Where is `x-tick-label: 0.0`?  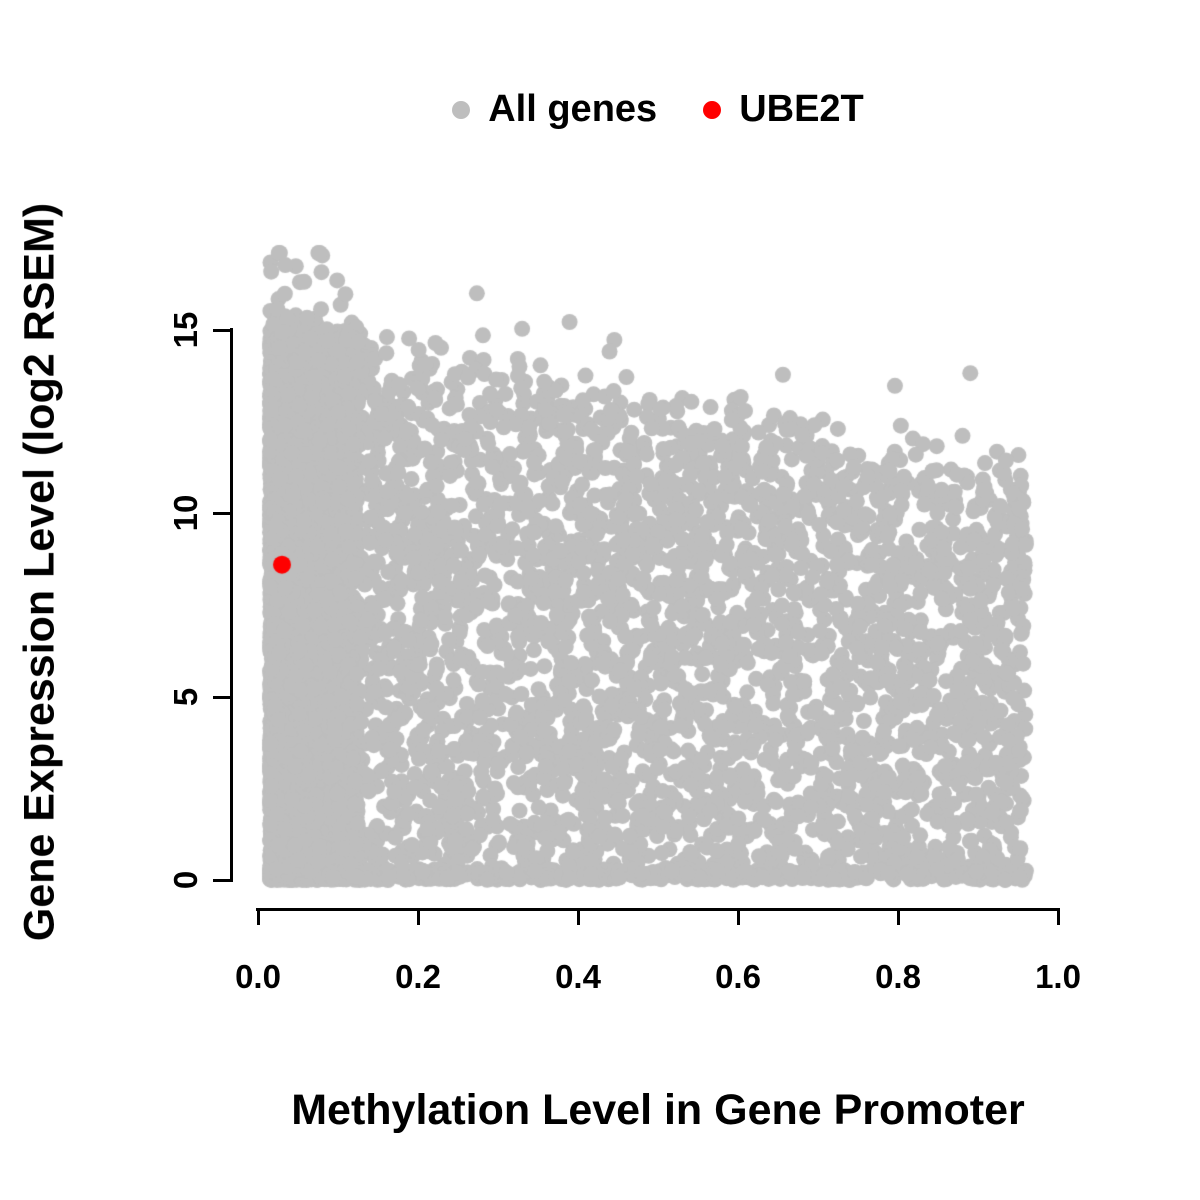
x-tick-label: 0.0 is located at coordinates (258, 976).